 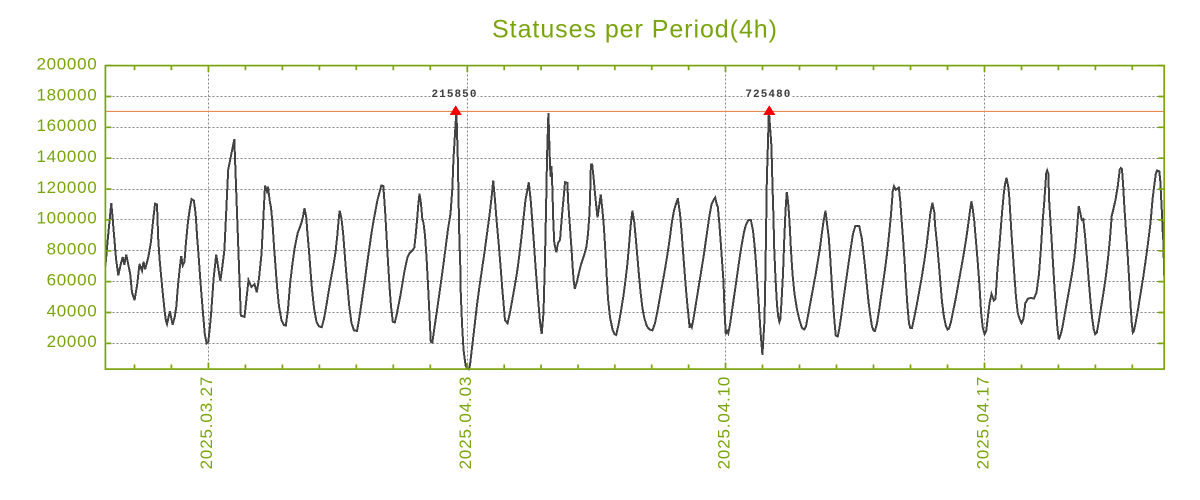 I want to click on svg-text: Statuses per Period(4h), so click(x=635, y=30).